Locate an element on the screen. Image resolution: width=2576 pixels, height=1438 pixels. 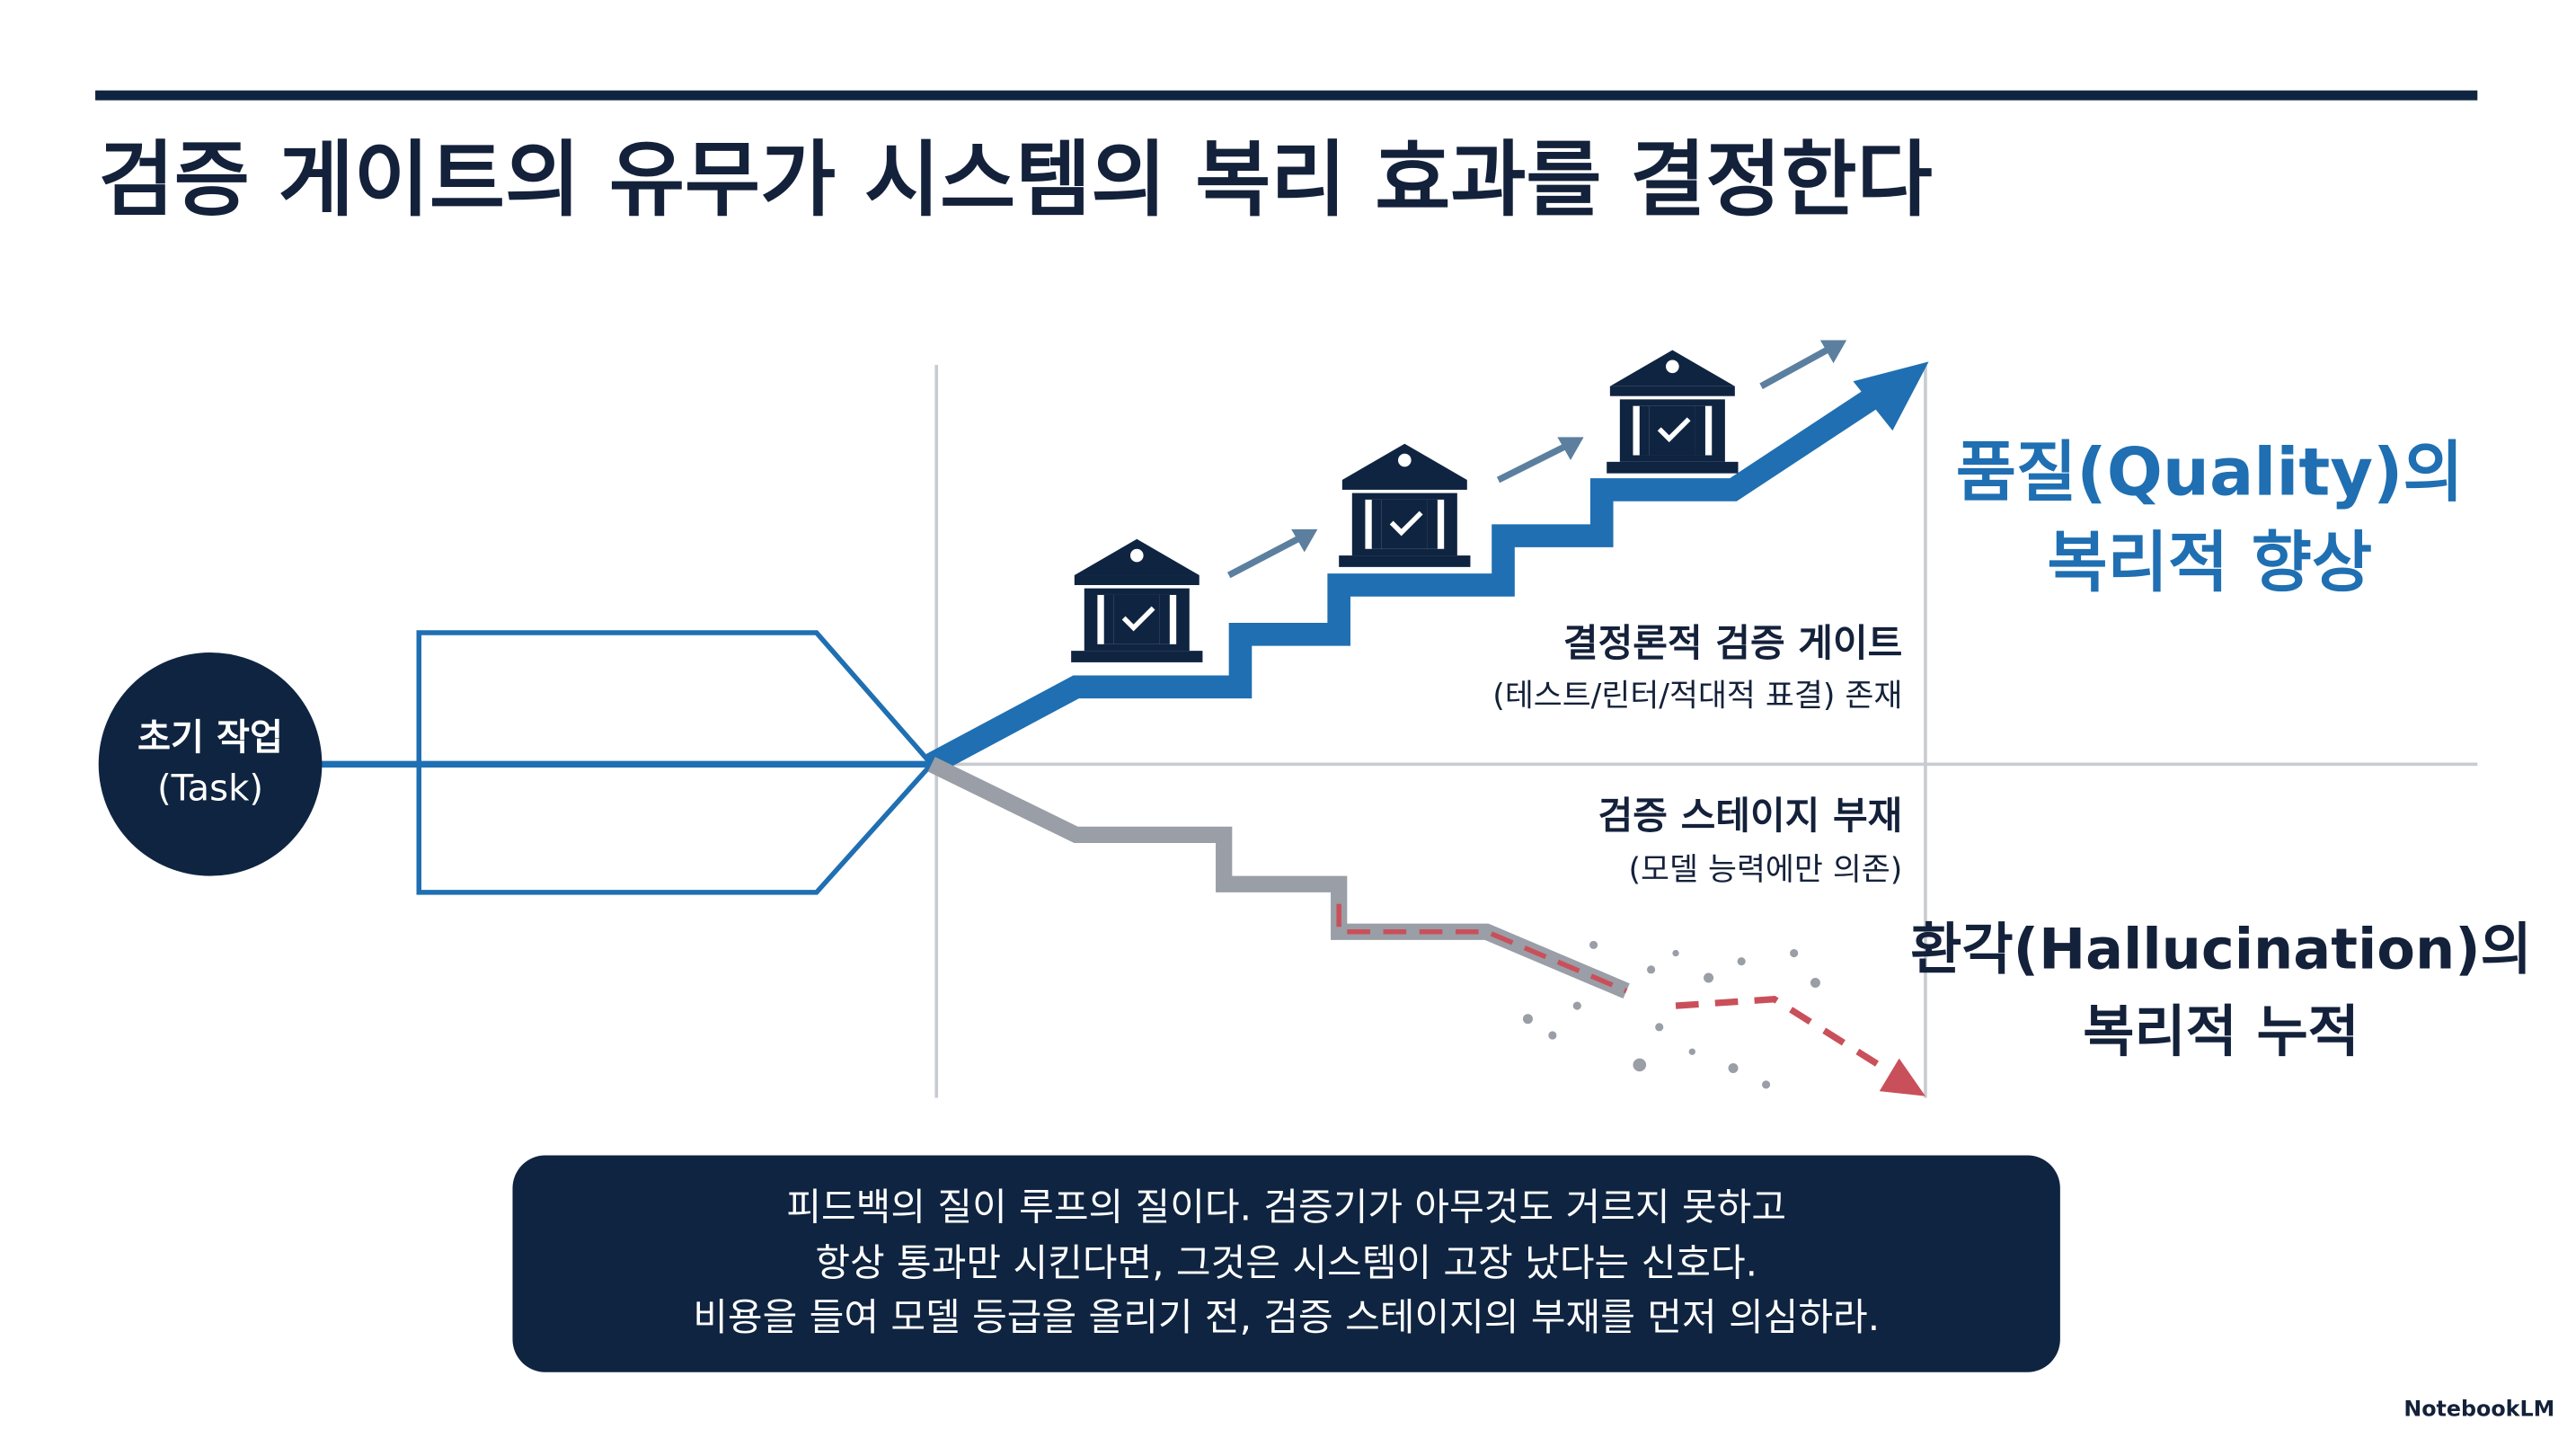
step-arrows is located at coordinates (1536, 459).